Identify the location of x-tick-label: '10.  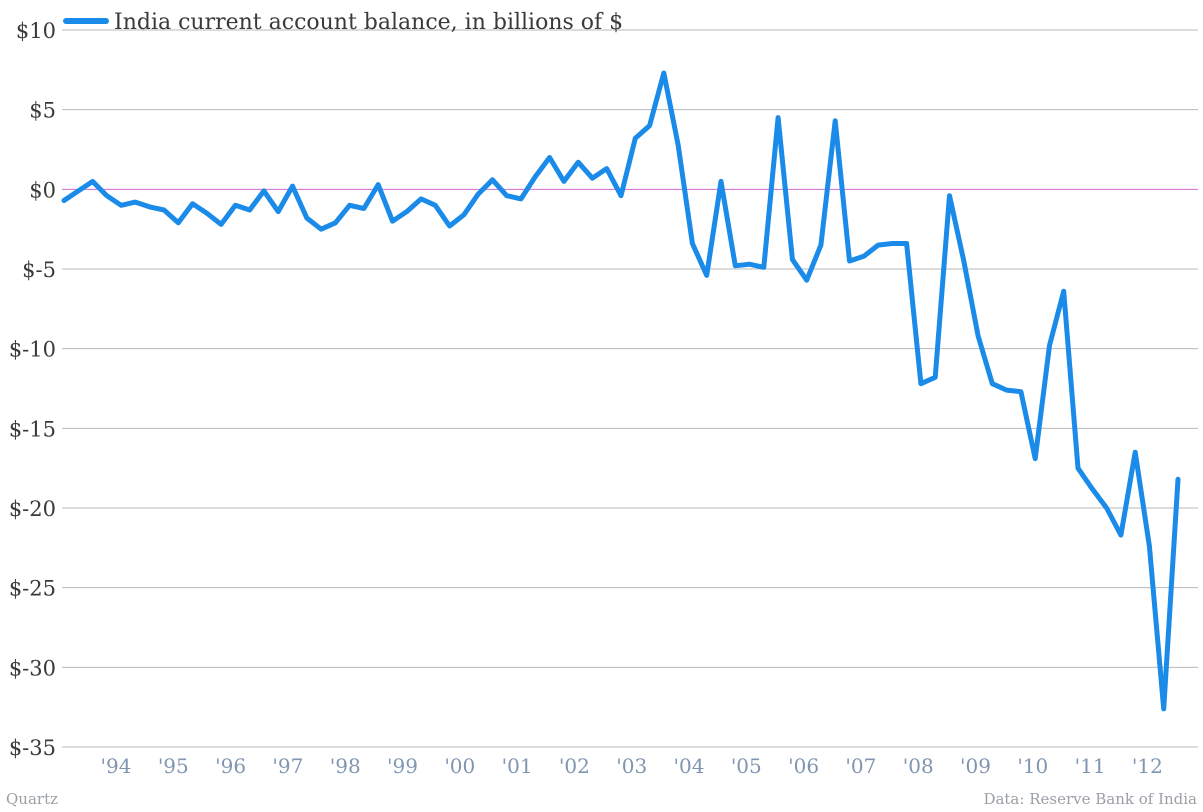
(1032, 766).